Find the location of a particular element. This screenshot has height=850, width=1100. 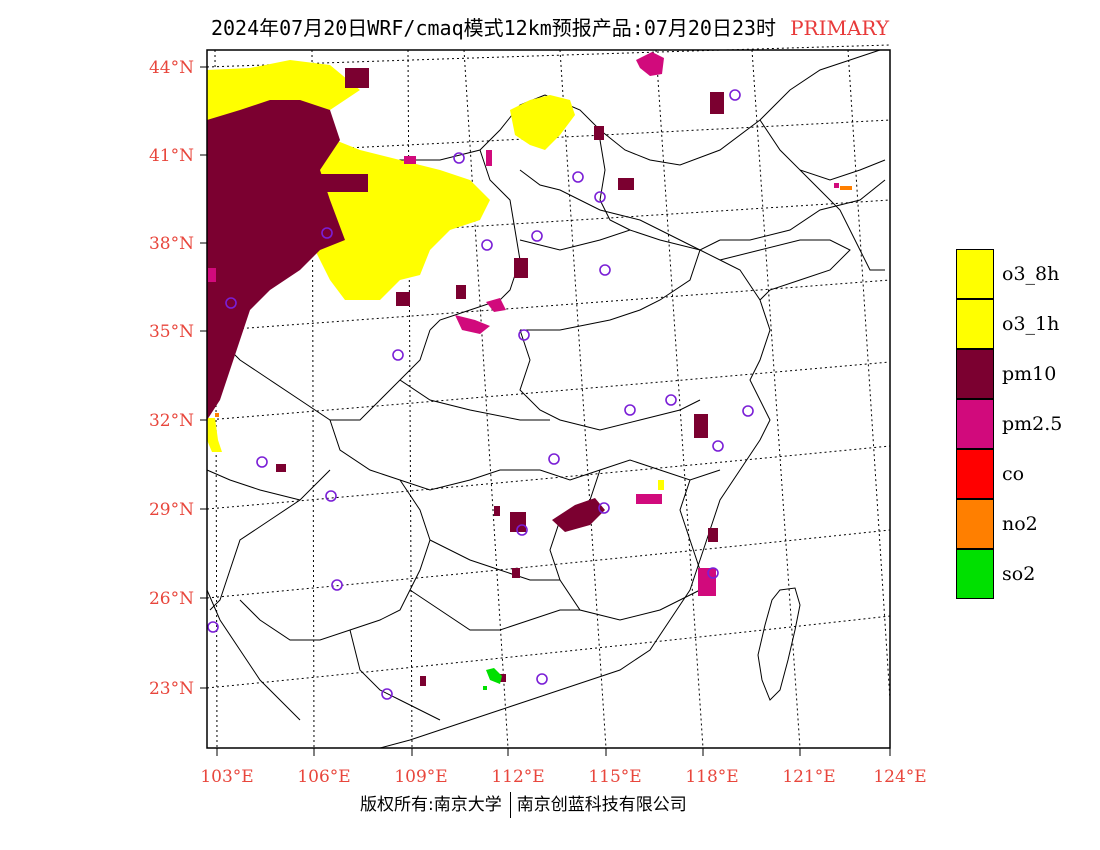

legend-item-co: co is located at coordinates (1021, 474).